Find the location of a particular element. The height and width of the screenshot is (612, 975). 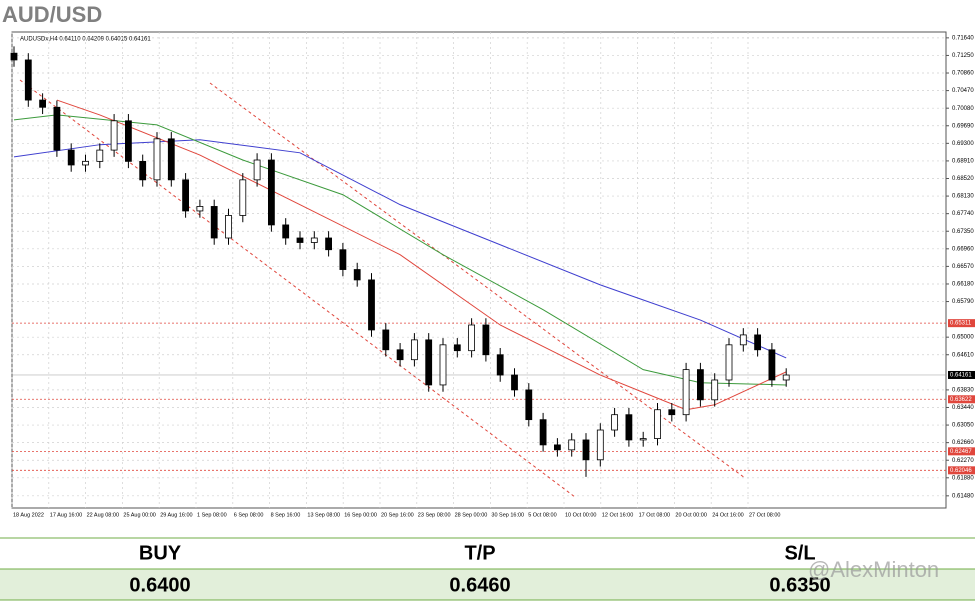

level-label: 0.63622 is located at coordinates (961, 400).